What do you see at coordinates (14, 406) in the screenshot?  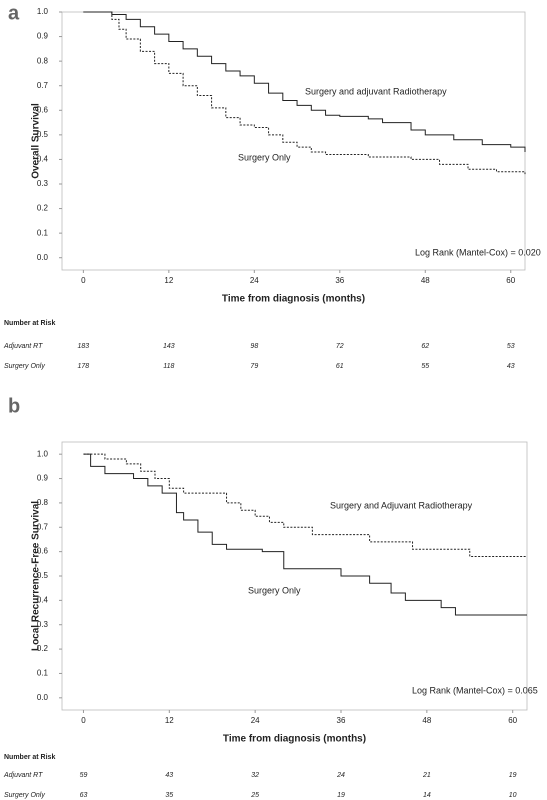 I see `panel-label: b` at bounding box center [14, 406].